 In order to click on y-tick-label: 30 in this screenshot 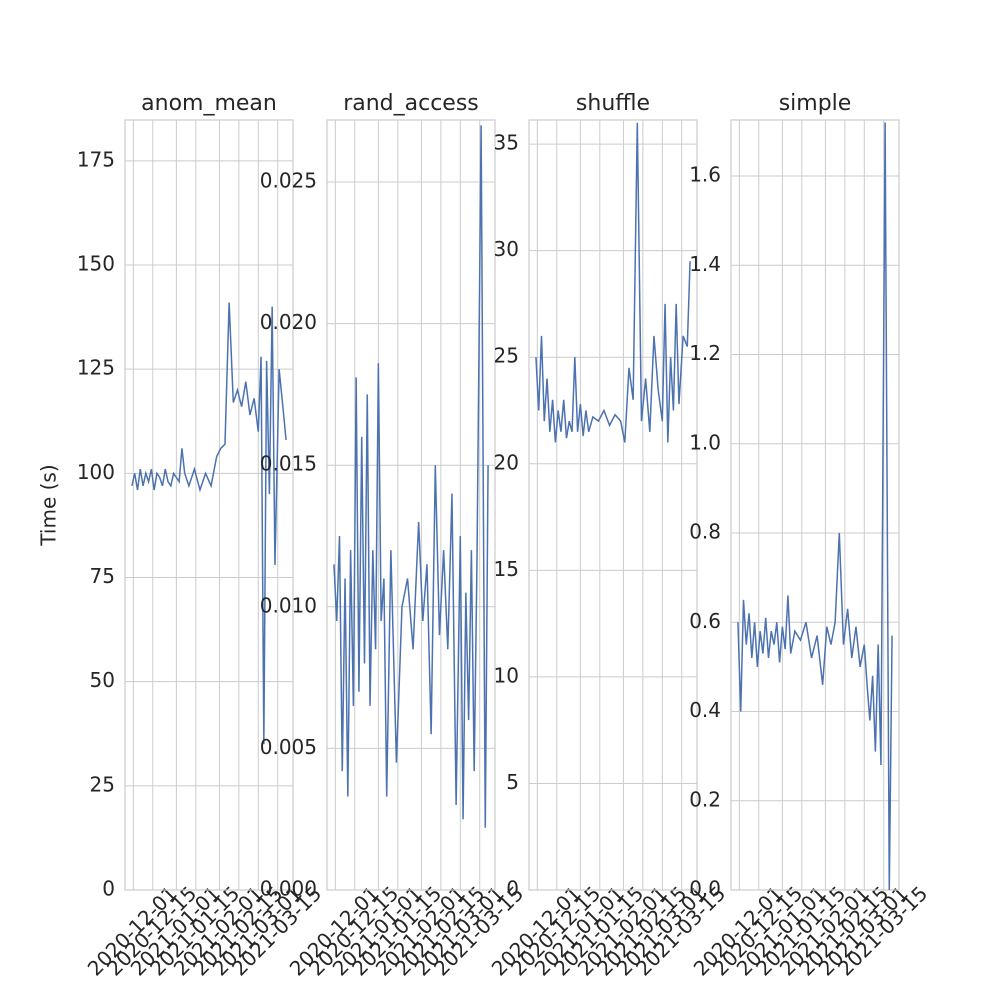, I will do `click(506, 249)`.